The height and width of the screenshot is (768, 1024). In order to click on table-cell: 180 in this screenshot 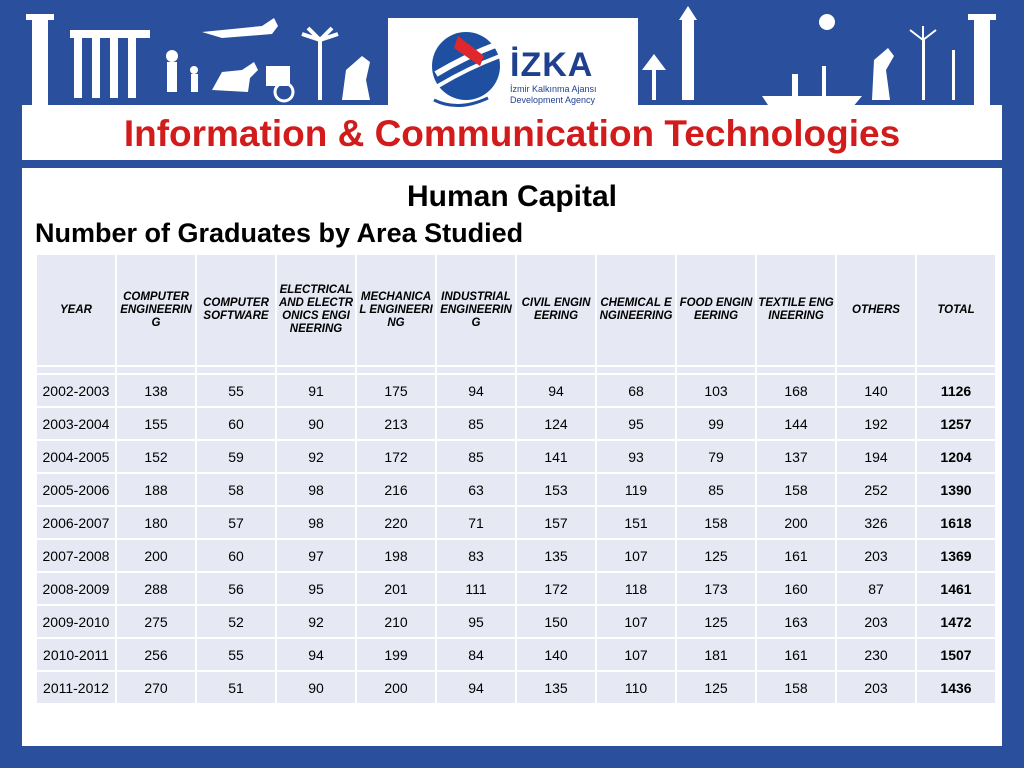, I will do `click(156, 522)`.